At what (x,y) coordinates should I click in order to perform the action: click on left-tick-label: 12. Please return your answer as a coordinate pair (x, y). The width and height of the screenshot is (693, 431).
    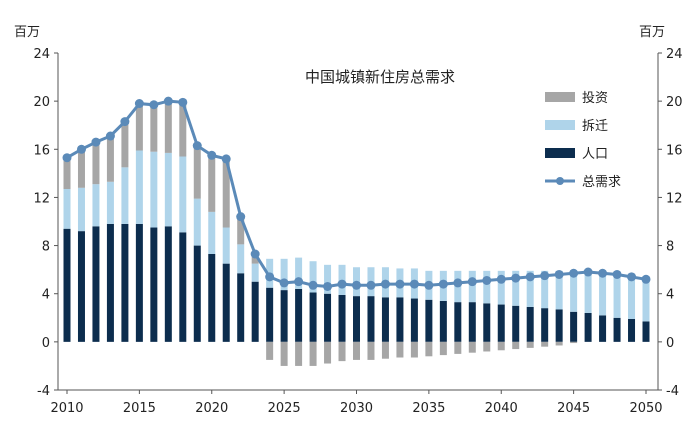
    Looking at the image, I should click on (41, 198).